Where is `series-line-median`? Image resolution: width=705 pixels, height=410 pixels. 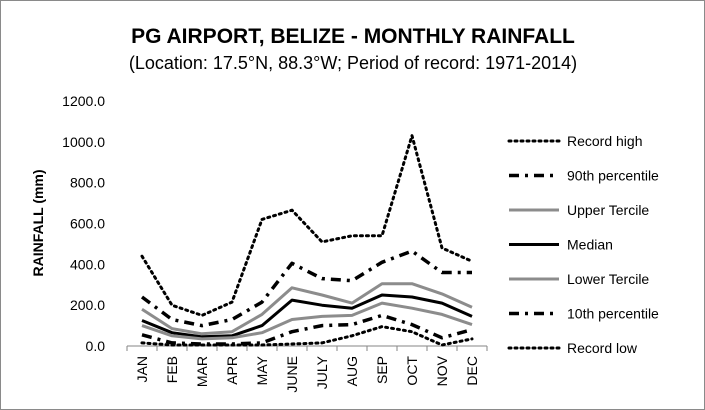 series-line-median is located at coordinates (307, 316).